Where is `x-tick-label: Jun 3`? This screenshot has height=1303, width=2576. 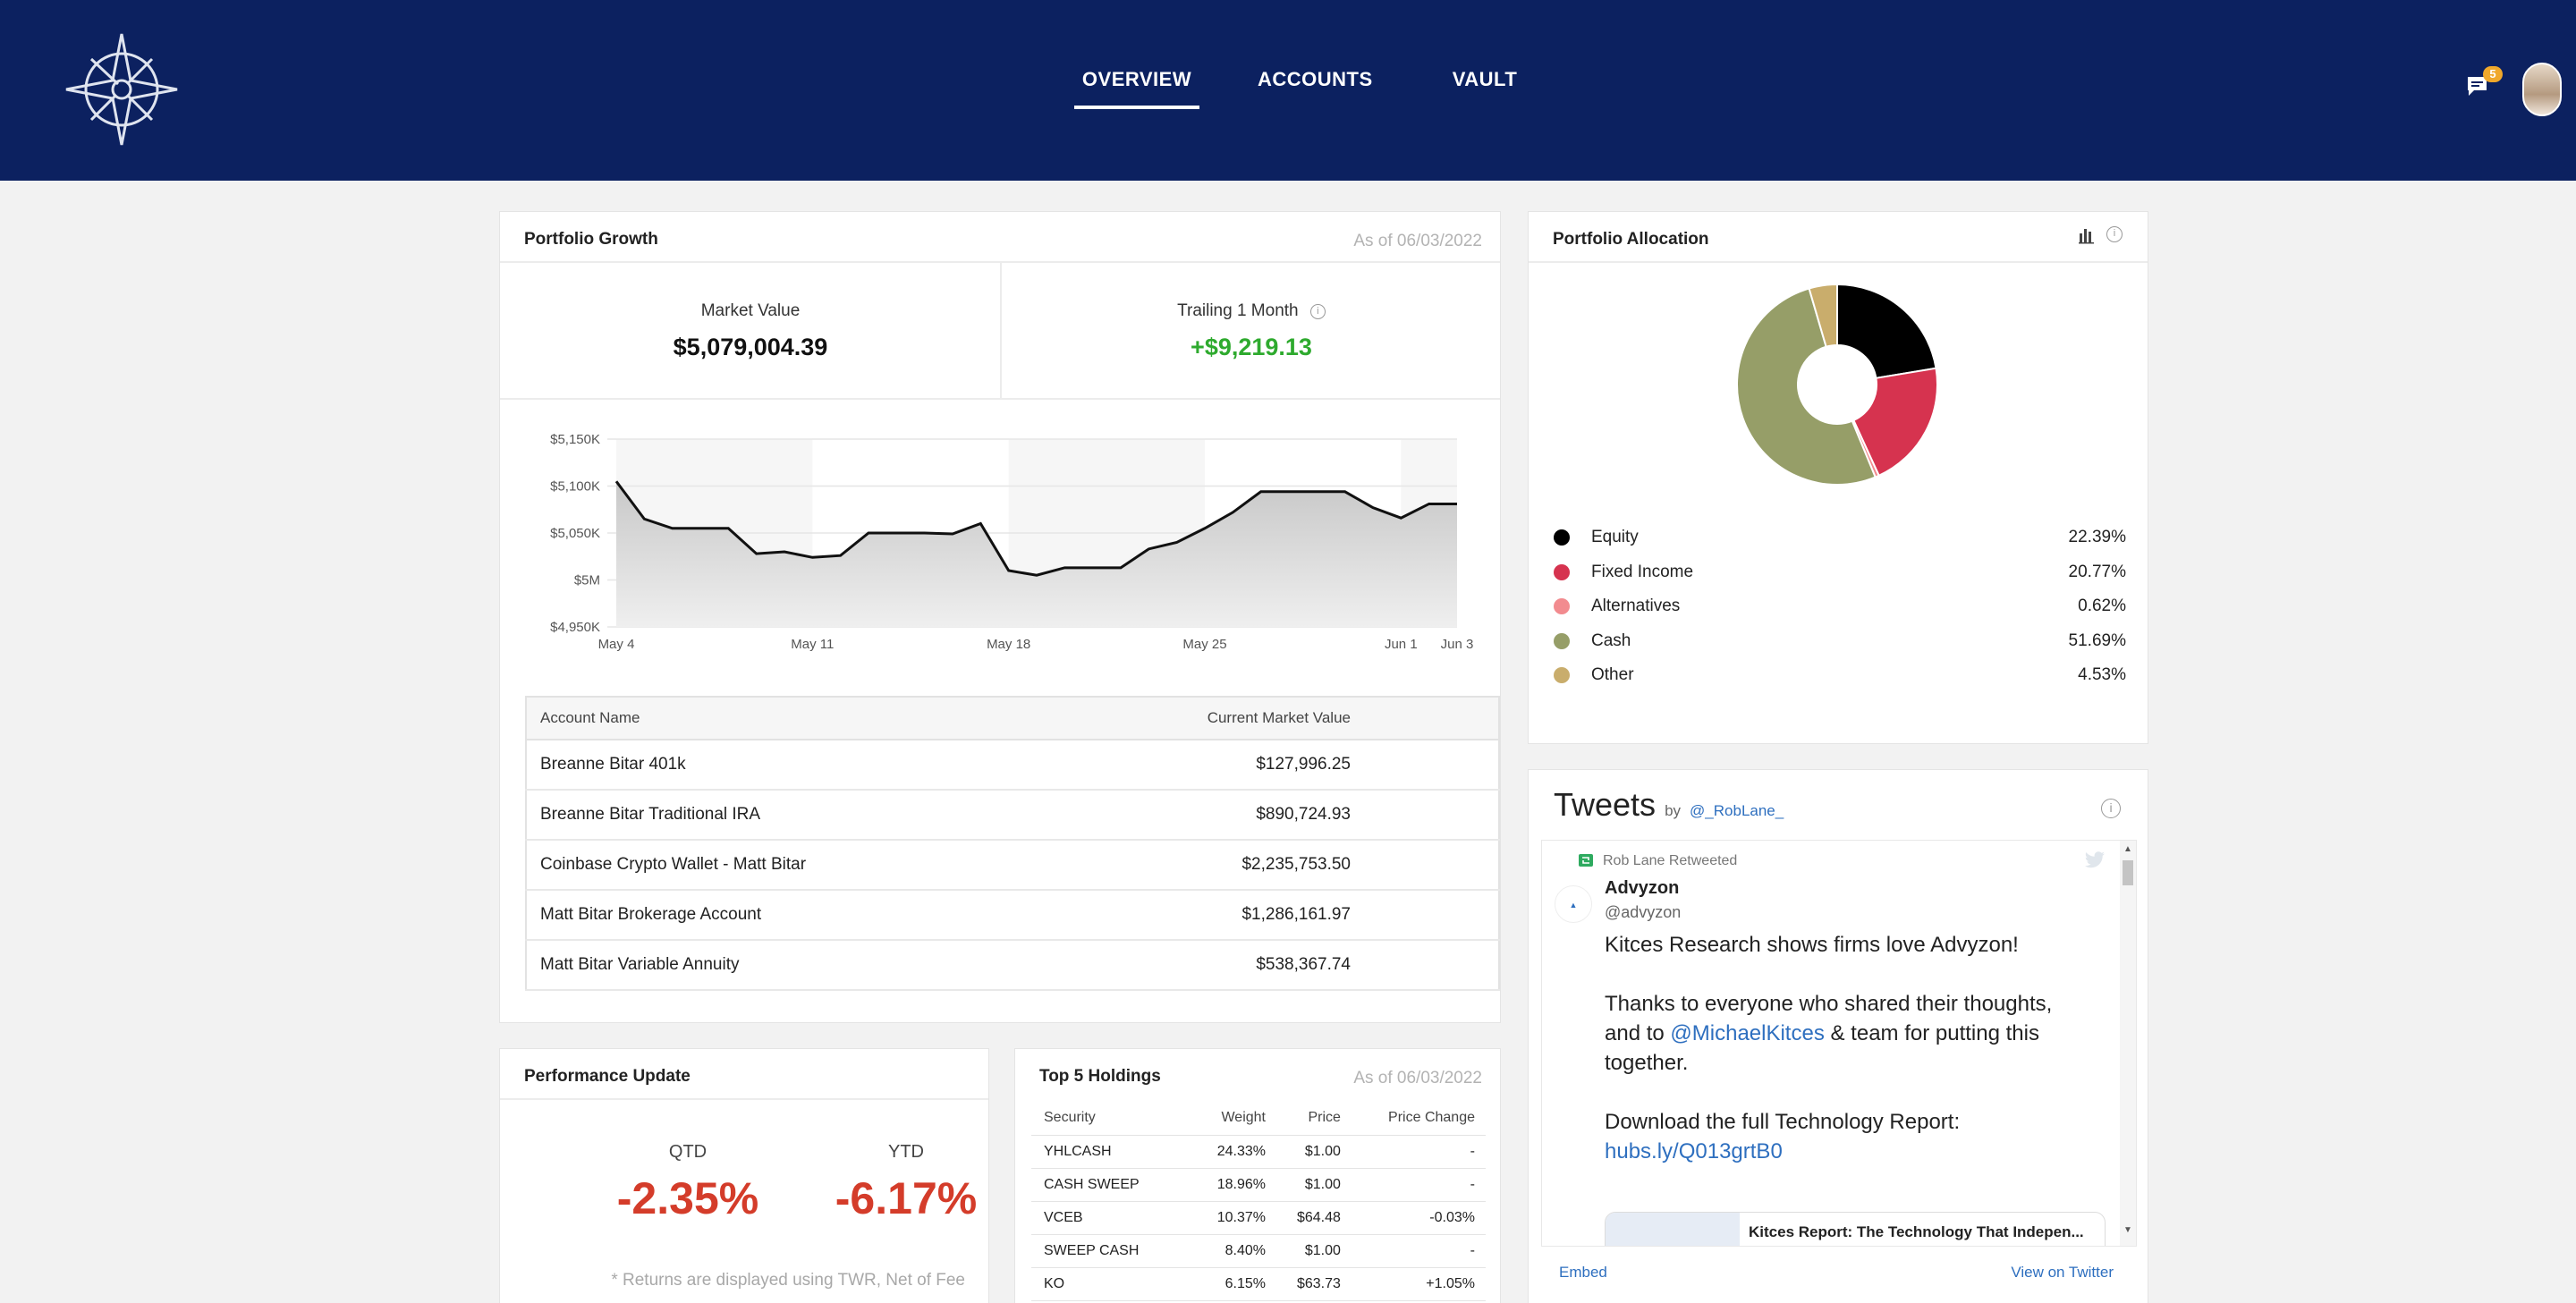
x-tick-label: Jun 3 is located at coordinates (1457, 644).